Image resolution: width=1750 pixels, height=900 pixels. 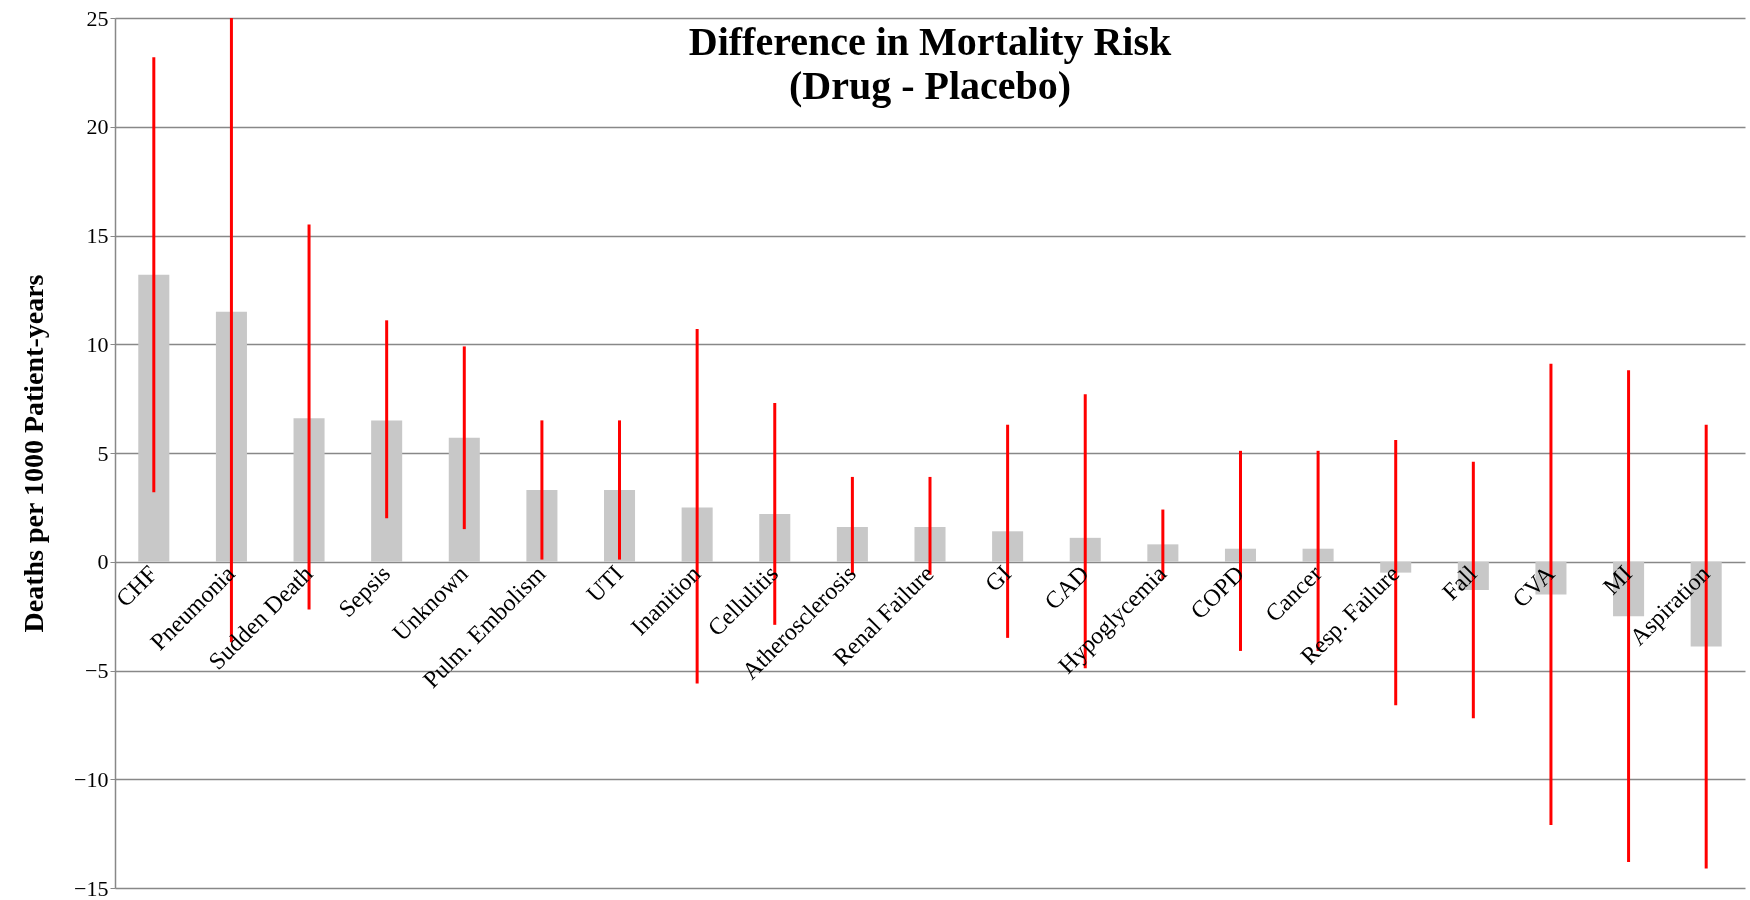 What do you see at coordinates (930, 85) in the screenshot?
I see `text: (Drug - Placebo)` at bounding box center [930, 85].